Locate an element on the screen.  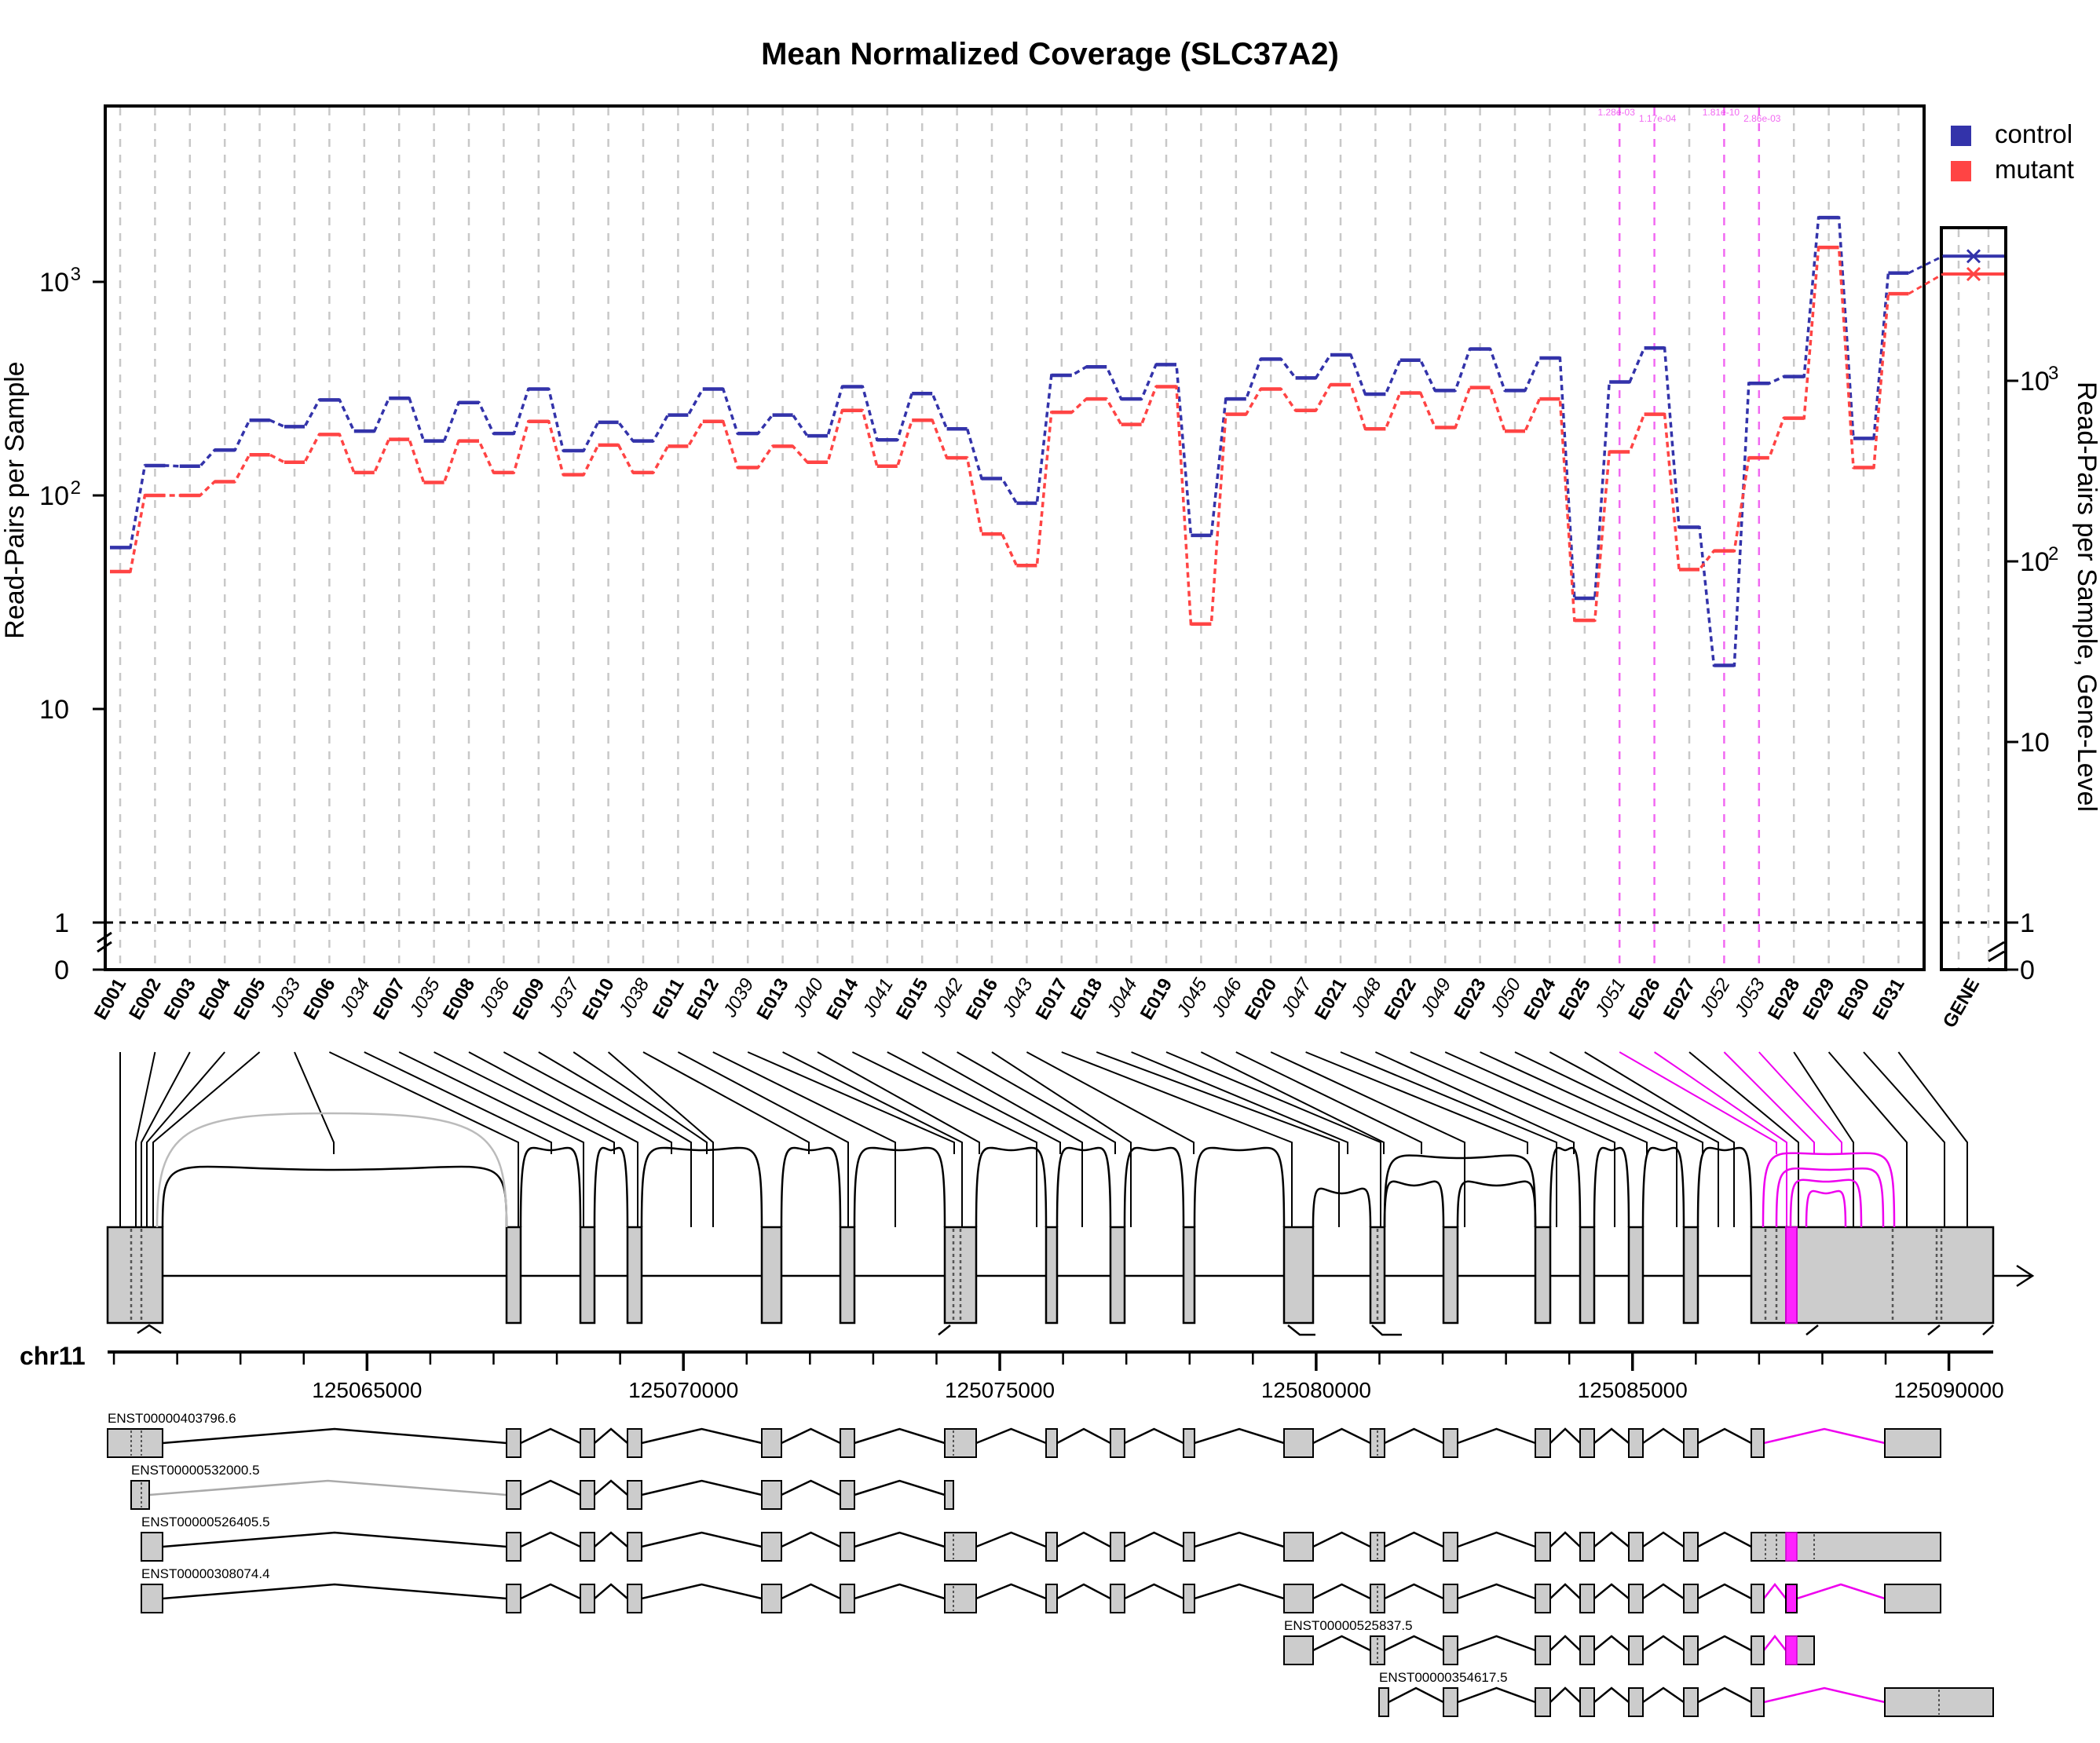
transcript-track-4: ENST00000308074.4 is located at coordinates (1041, 1589).